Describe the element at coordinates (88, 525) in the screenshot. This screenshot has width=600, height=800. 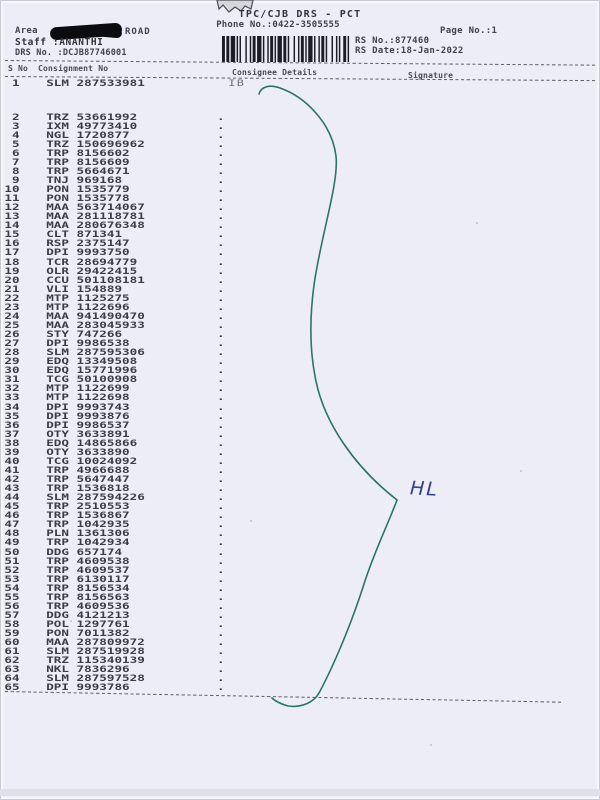
I see `row-consignment: TRP 1042935` at that location.